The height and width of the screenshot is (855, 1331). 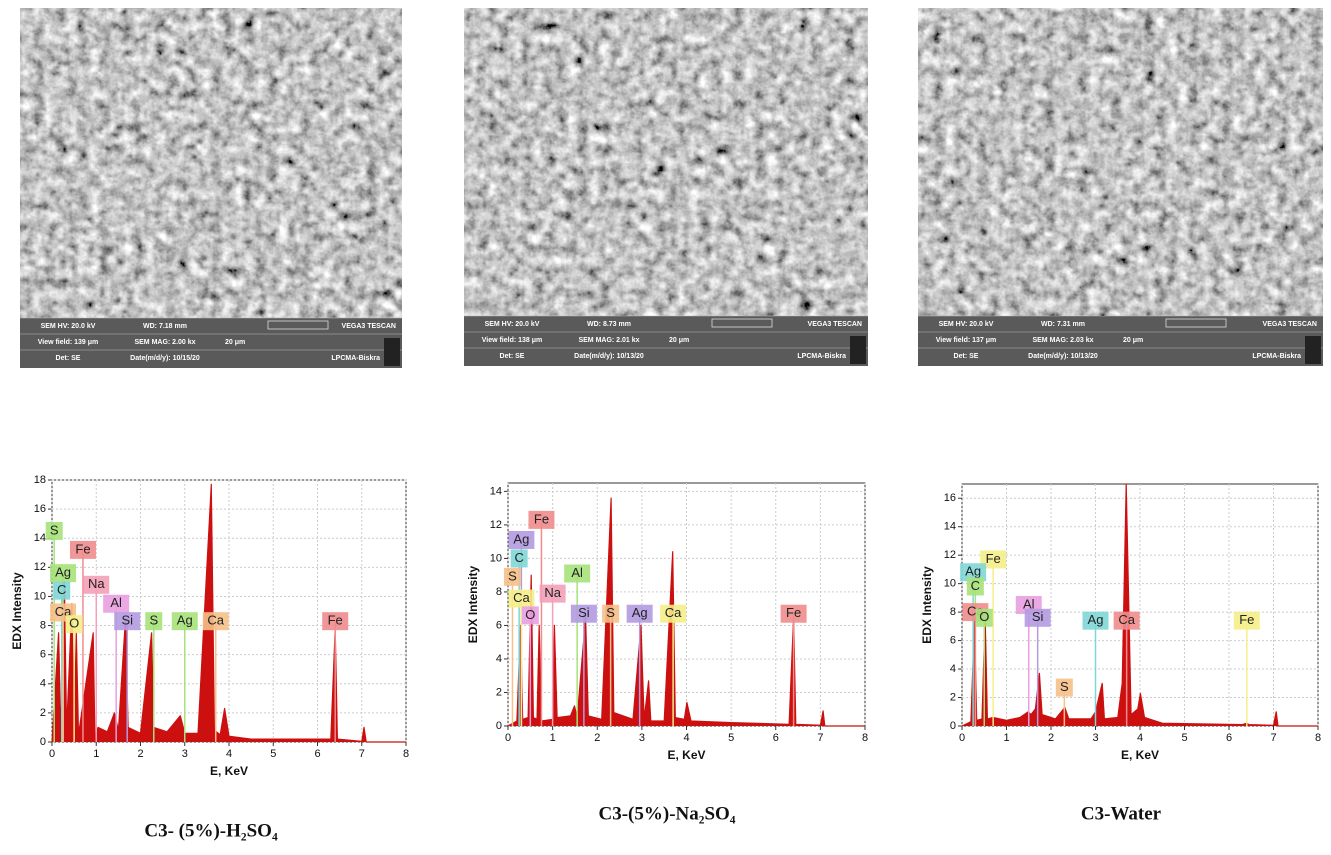 I want to click on sem-meta: Date(m/d/y): 10/15/20, so click(x=165, y=358).